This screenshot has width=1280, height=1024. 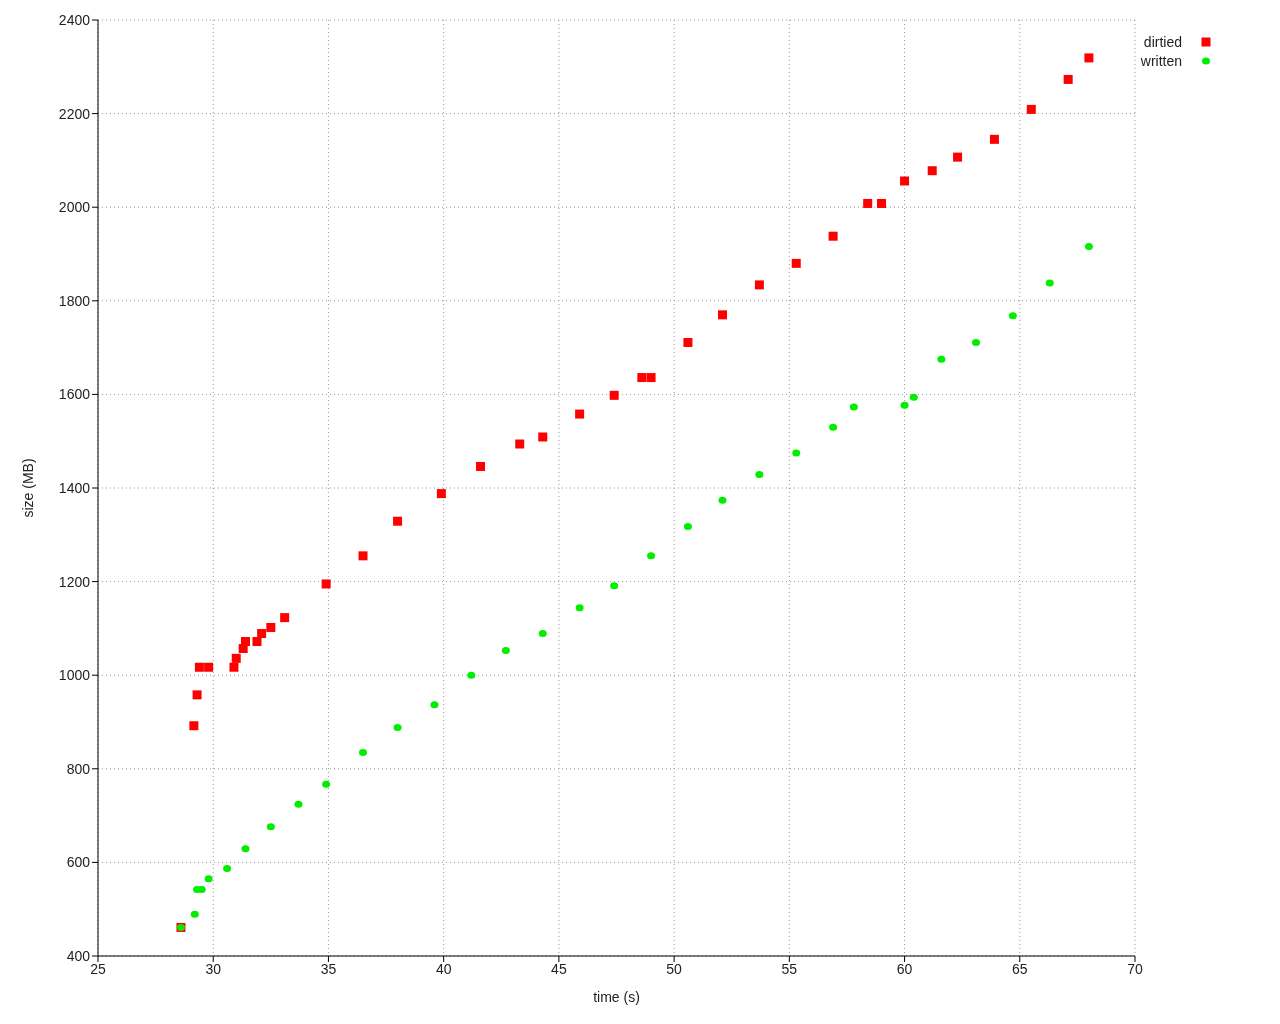 What do you see at coordinates (74, 581) in the screenshot?
I see `y-tick-label: 1200` at bounding box center [74, 581].